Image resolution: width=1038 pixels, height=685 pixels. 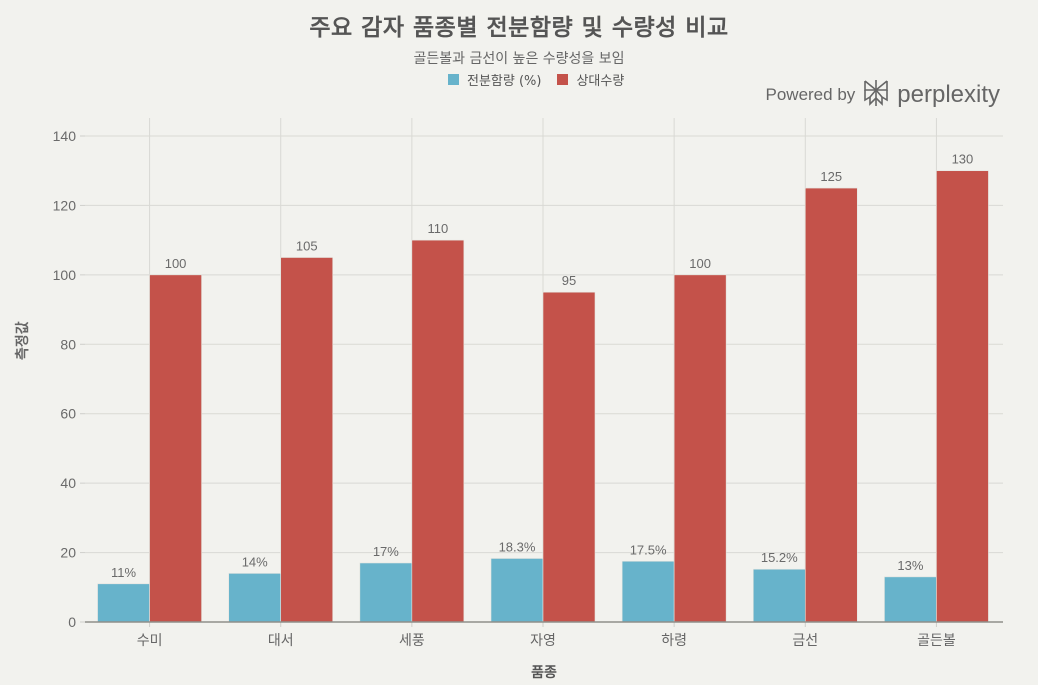 I want to click on legend-label-yield: 상대수량, so click(x=600, y=81).